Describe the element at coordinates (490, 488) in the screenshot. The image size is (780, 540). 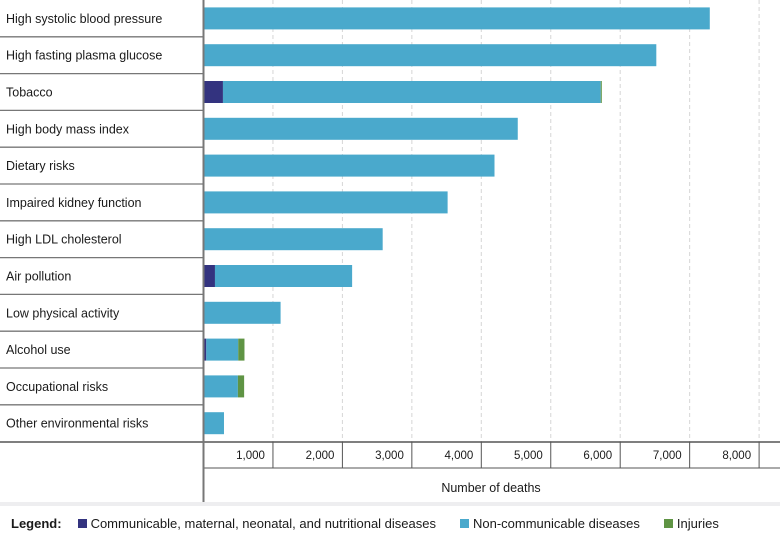
I see `x-axis-label: Number of deaths` at that location.